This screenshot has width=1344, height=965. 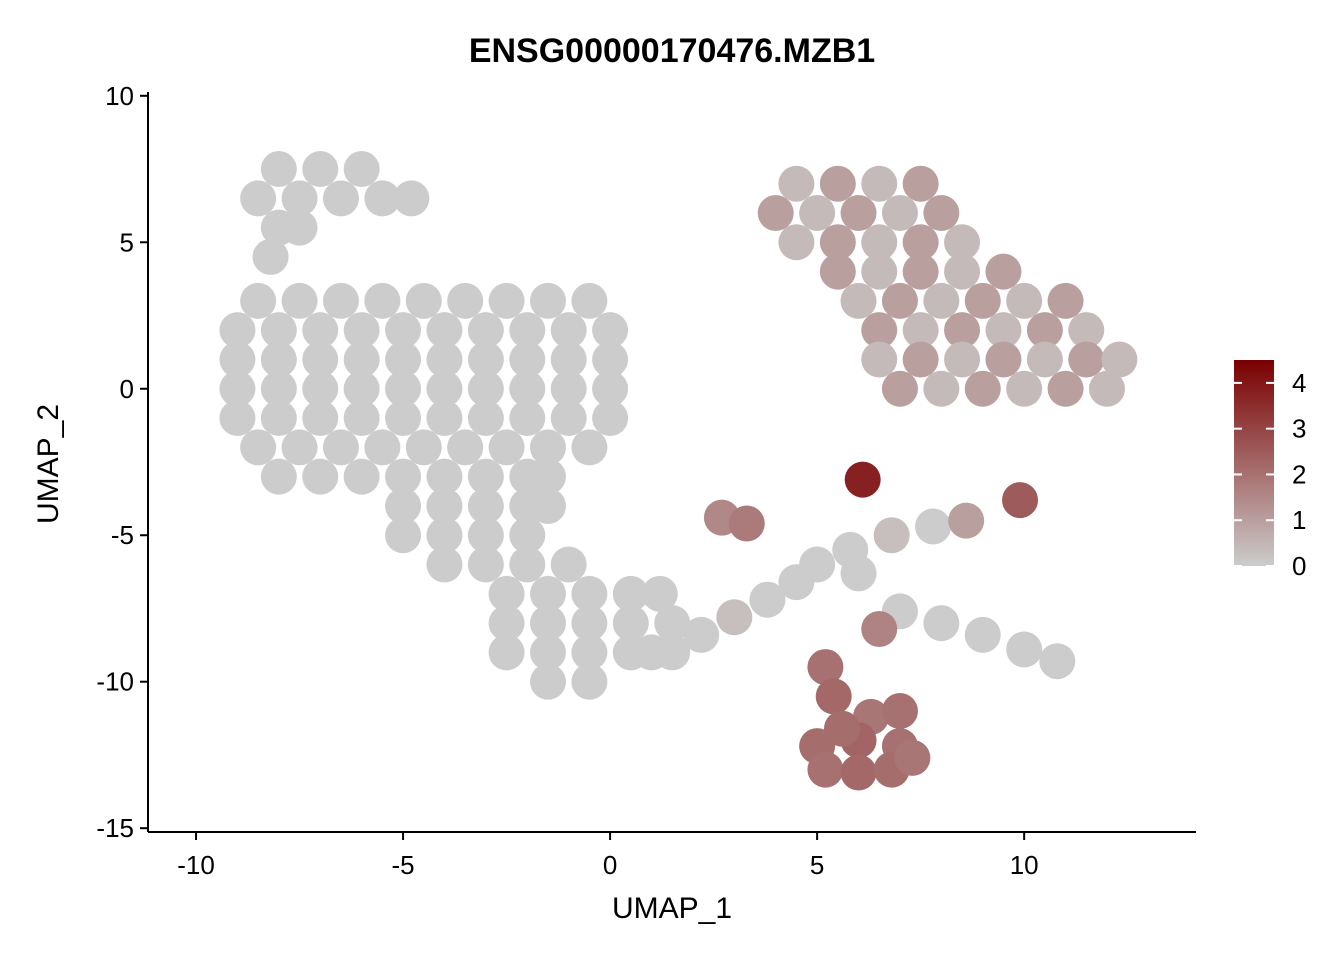 What do you see at coordinates (119, 96) in the screenshot?
I see `y-tick-label: 10` at bounding box center [119, 96].